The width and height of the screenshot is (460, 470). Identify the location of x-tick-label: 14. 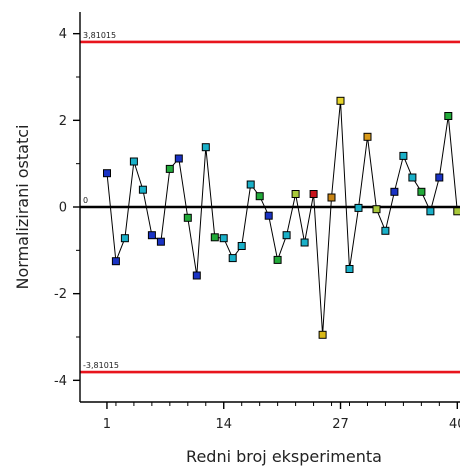
(223, 424).